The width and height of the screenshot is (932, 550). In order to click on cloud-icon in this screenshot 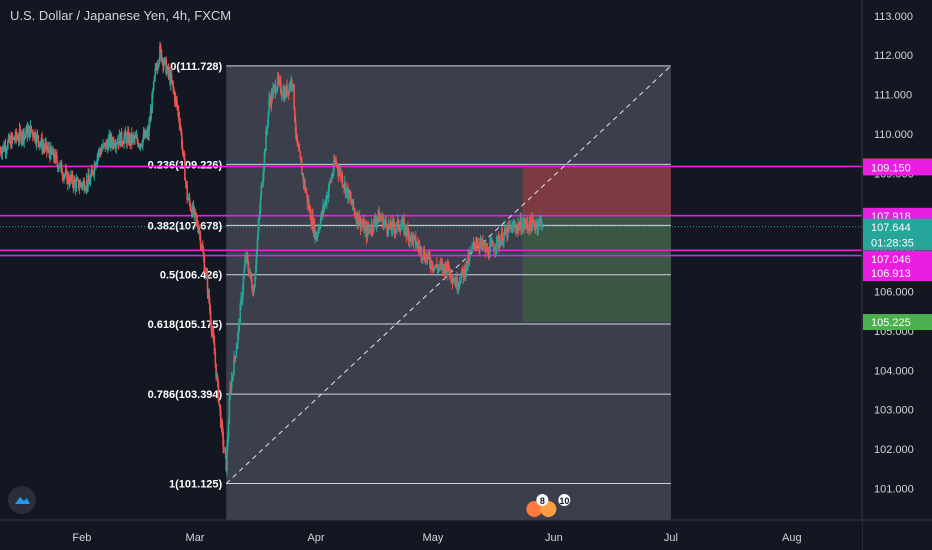, I will do `click(22, 500)`.